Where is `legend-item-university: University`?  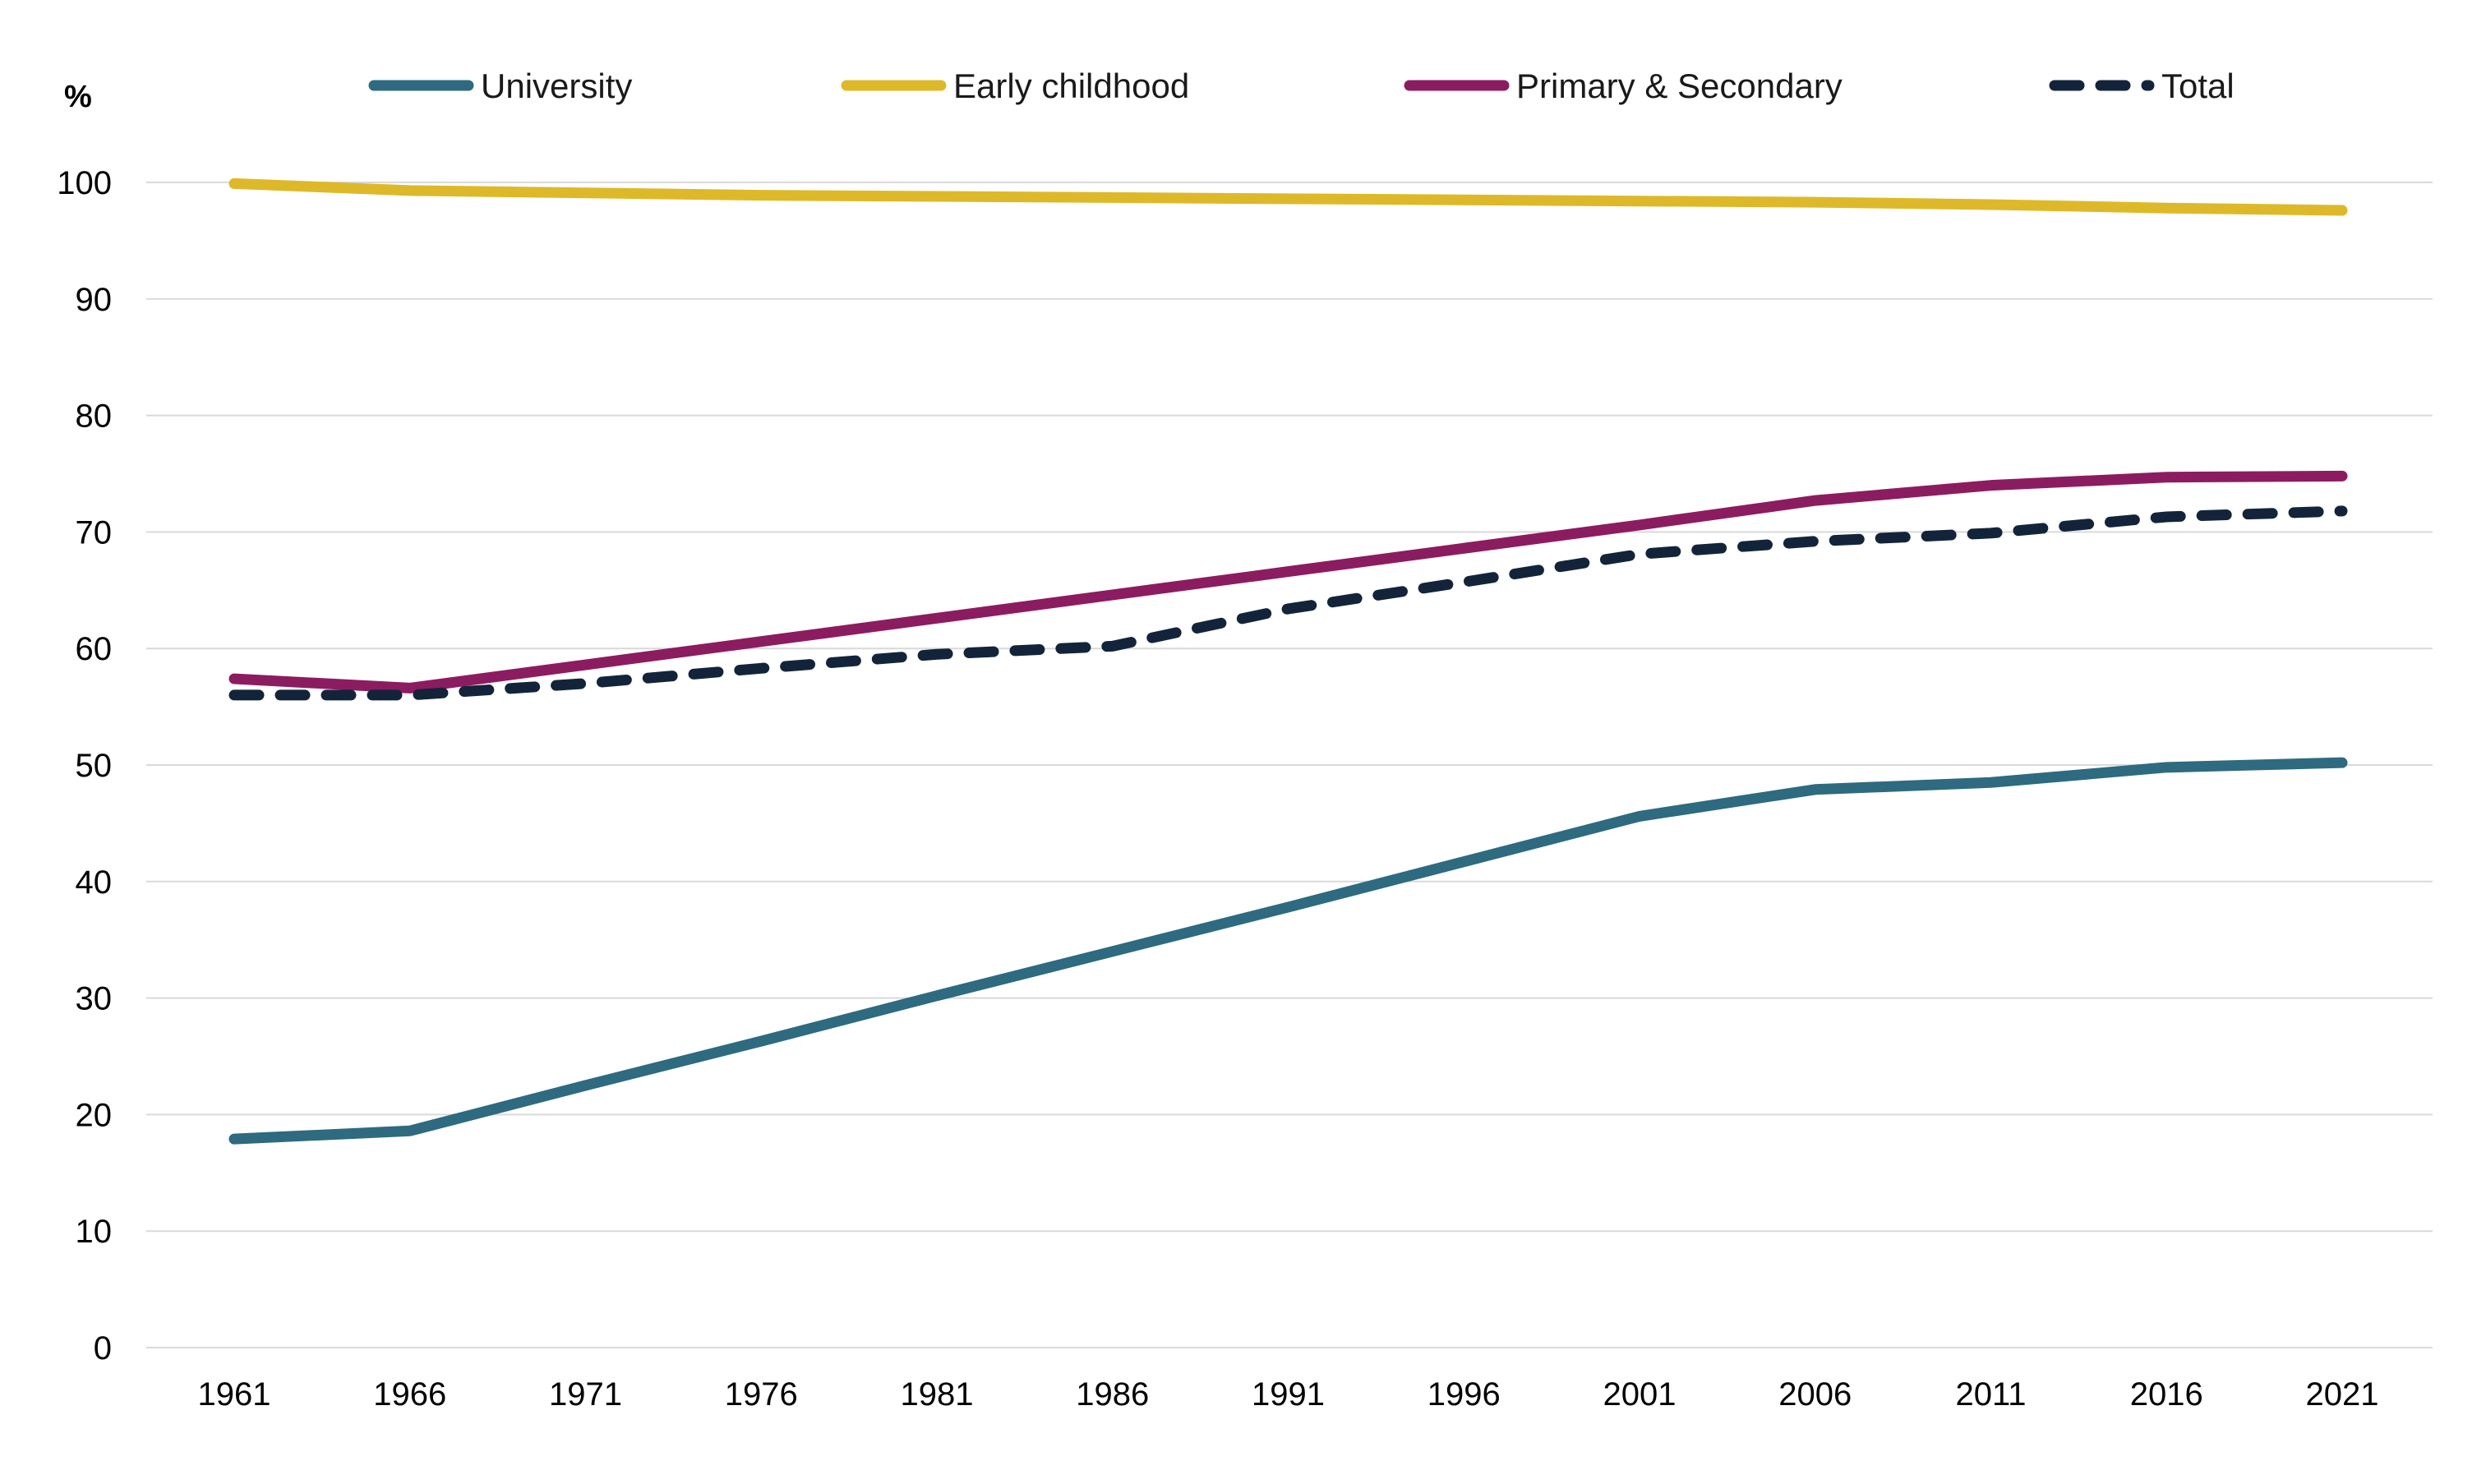 legend-item-university: University is located at coordinates (500, 86).